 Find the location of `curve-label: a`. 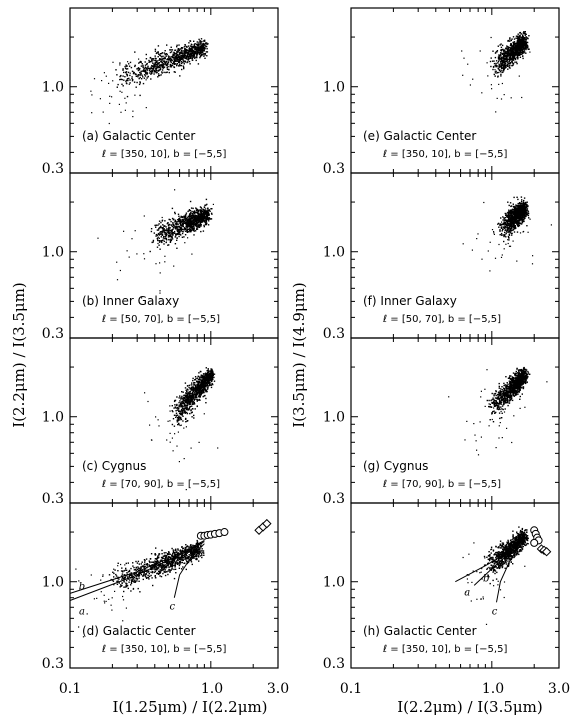

curve-label: a is located at coordinates (82, 611).